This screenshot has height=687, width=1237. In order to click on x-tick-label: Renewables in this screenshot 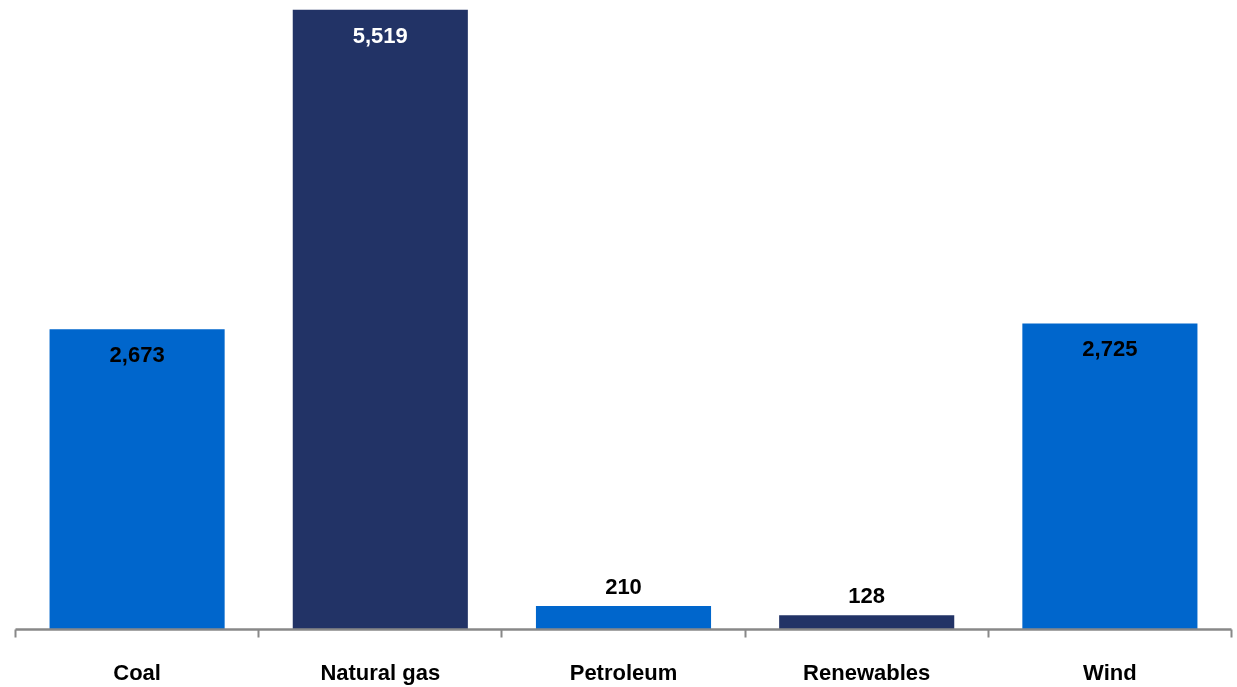, I will do `click(867, 672)`.